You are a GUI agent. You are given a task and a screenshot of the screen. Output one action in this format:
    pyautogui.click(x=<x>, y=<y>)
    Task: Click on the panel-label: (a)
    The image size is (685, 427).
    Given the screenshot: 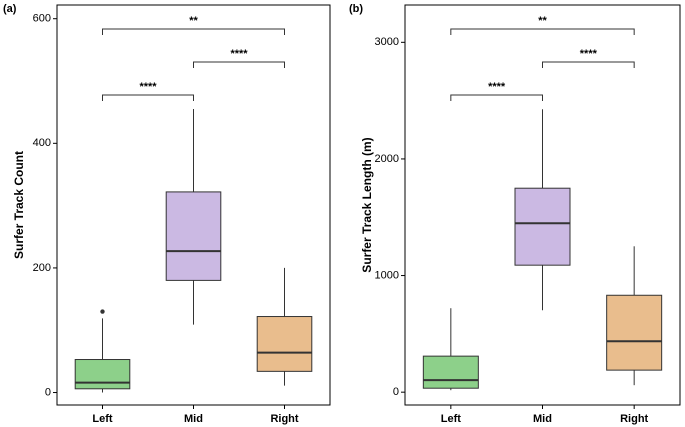 What is the action you would take?
    pyautogui.click(x=10, y=9)
    